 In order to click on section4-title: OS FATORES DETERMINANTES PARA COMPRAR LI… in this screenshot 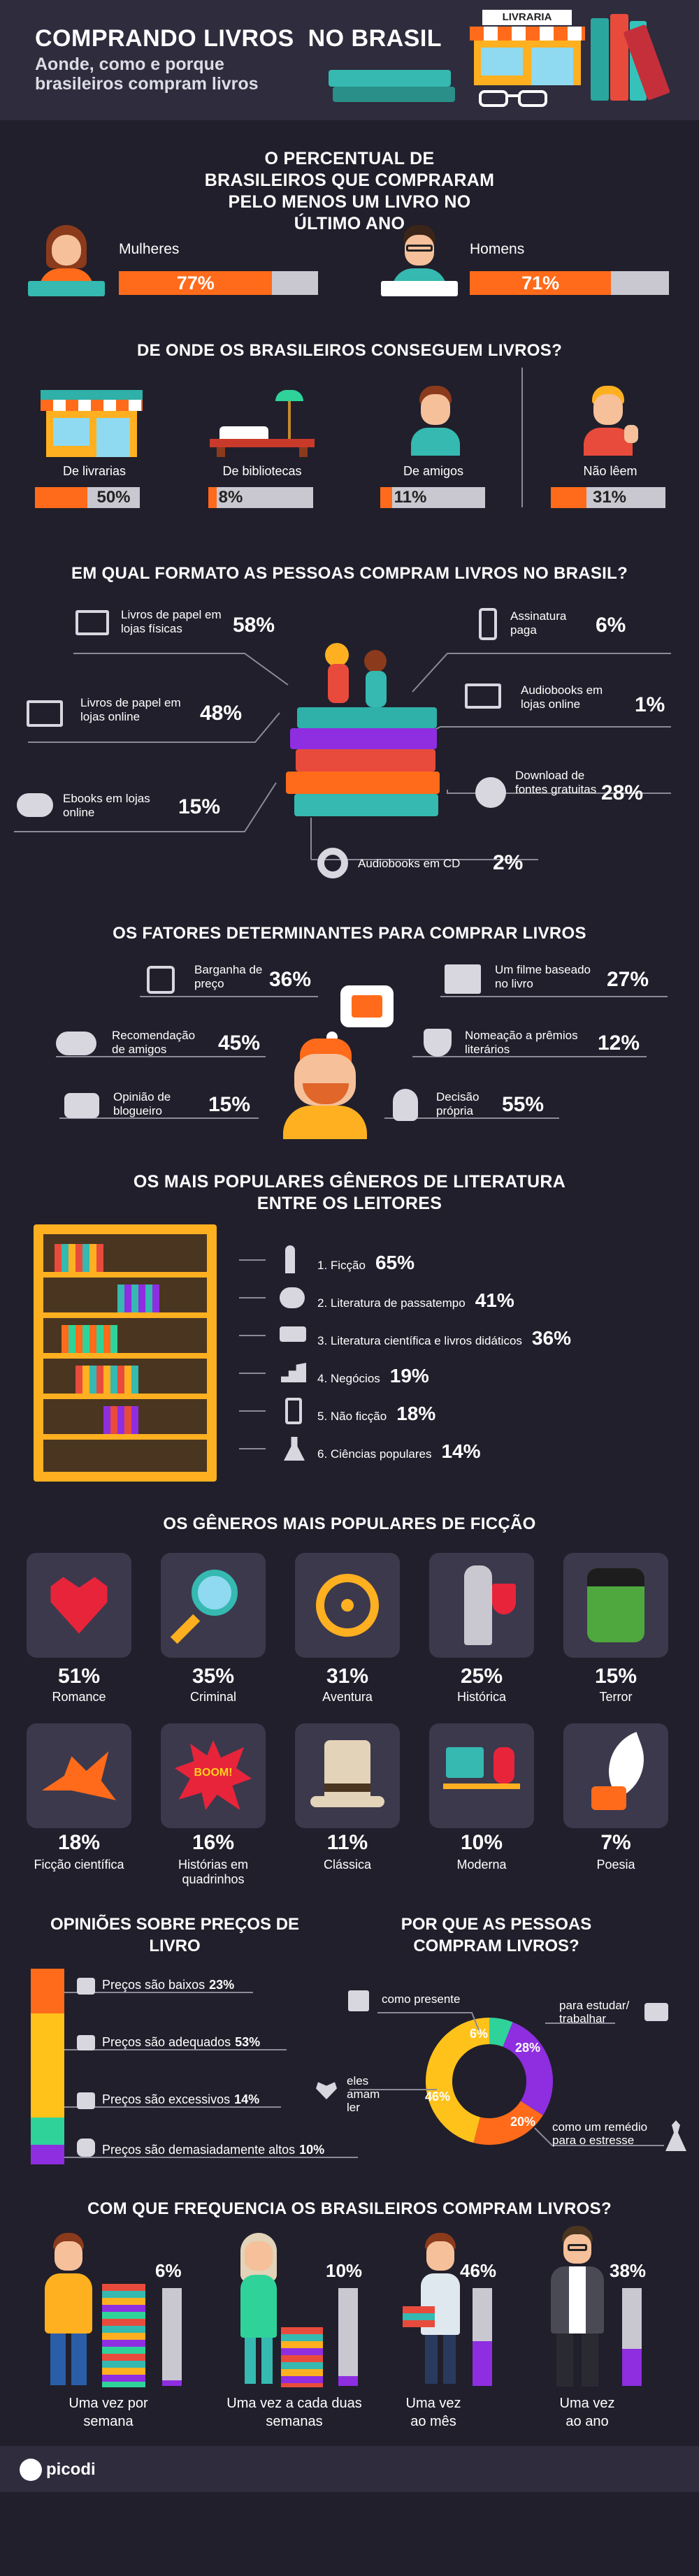, I will do `click(349, 934)`.